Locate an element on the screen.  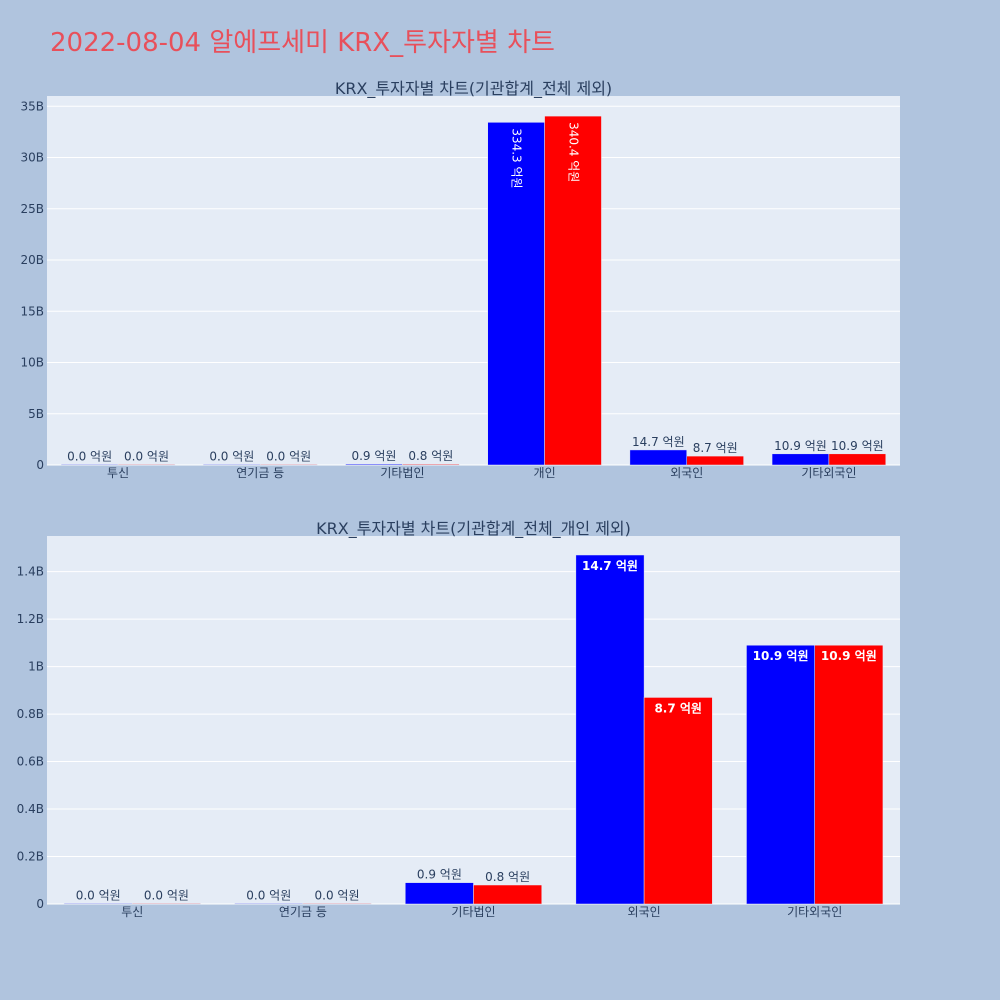
y-tick-label: 0.8B is located at coordinates (30, 714).